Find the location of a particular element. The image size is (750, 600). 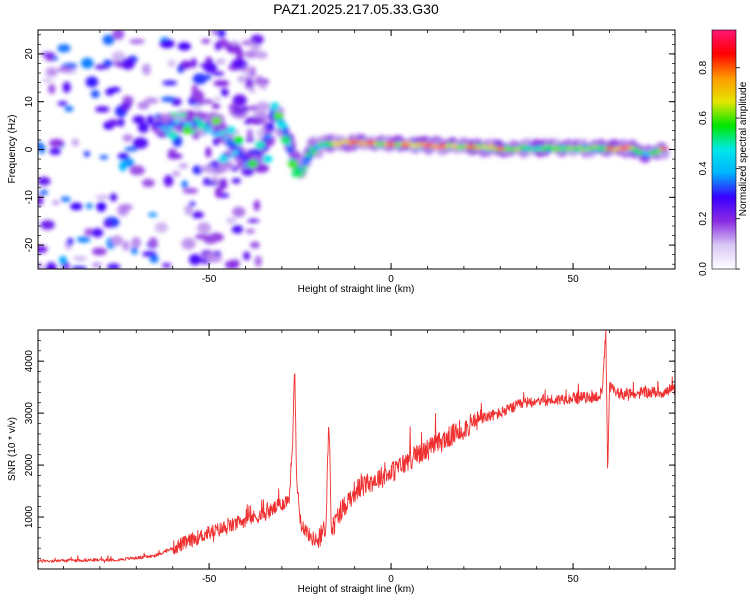

spectrogram-ytick-label: 20 is located at coordinates (29, 54).